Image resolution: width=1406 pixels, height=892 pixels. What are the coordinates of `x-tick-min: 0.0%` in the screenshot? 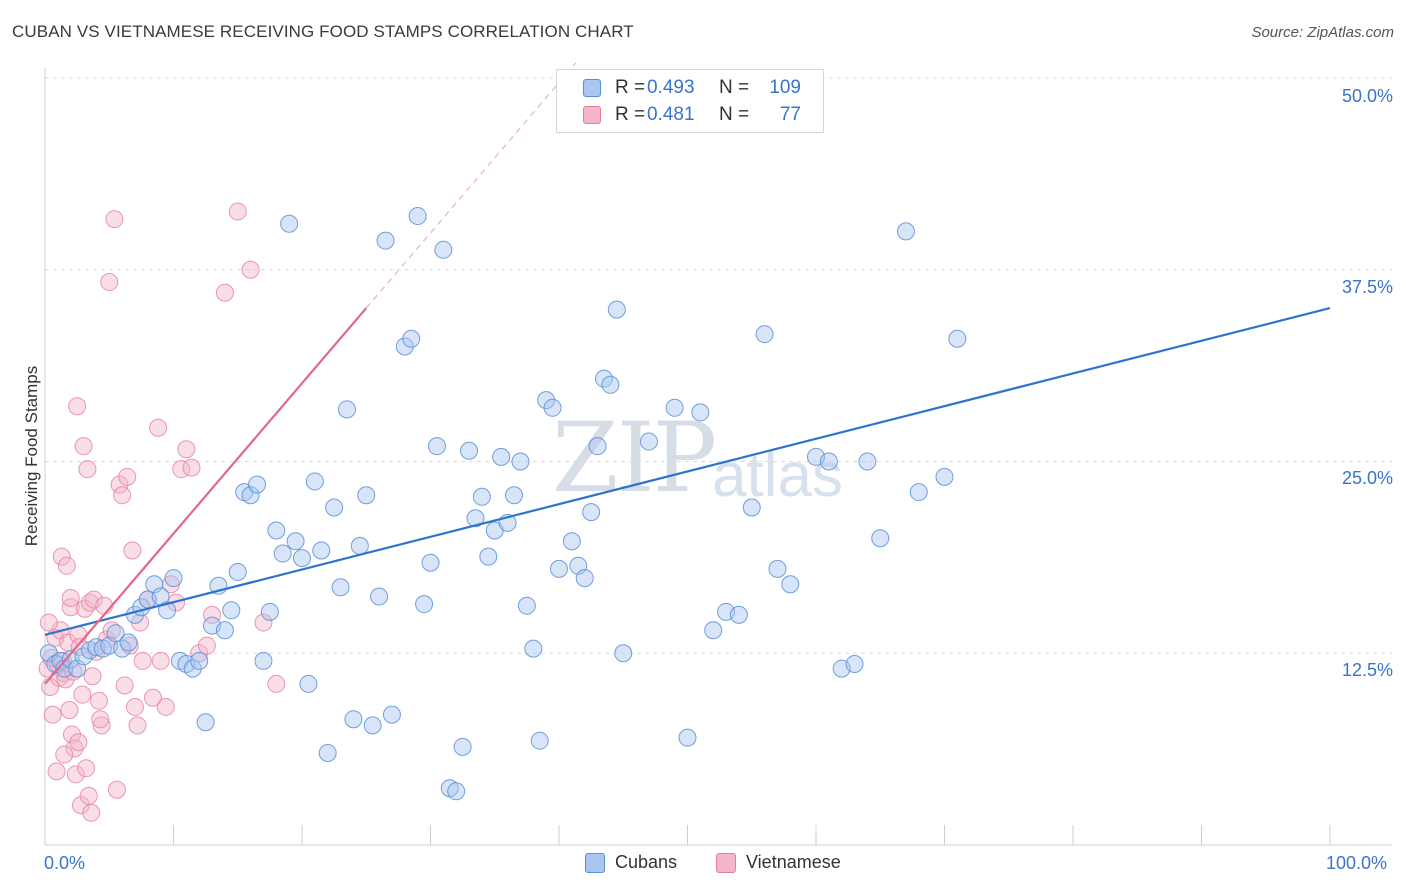 It's located at (65, 863).